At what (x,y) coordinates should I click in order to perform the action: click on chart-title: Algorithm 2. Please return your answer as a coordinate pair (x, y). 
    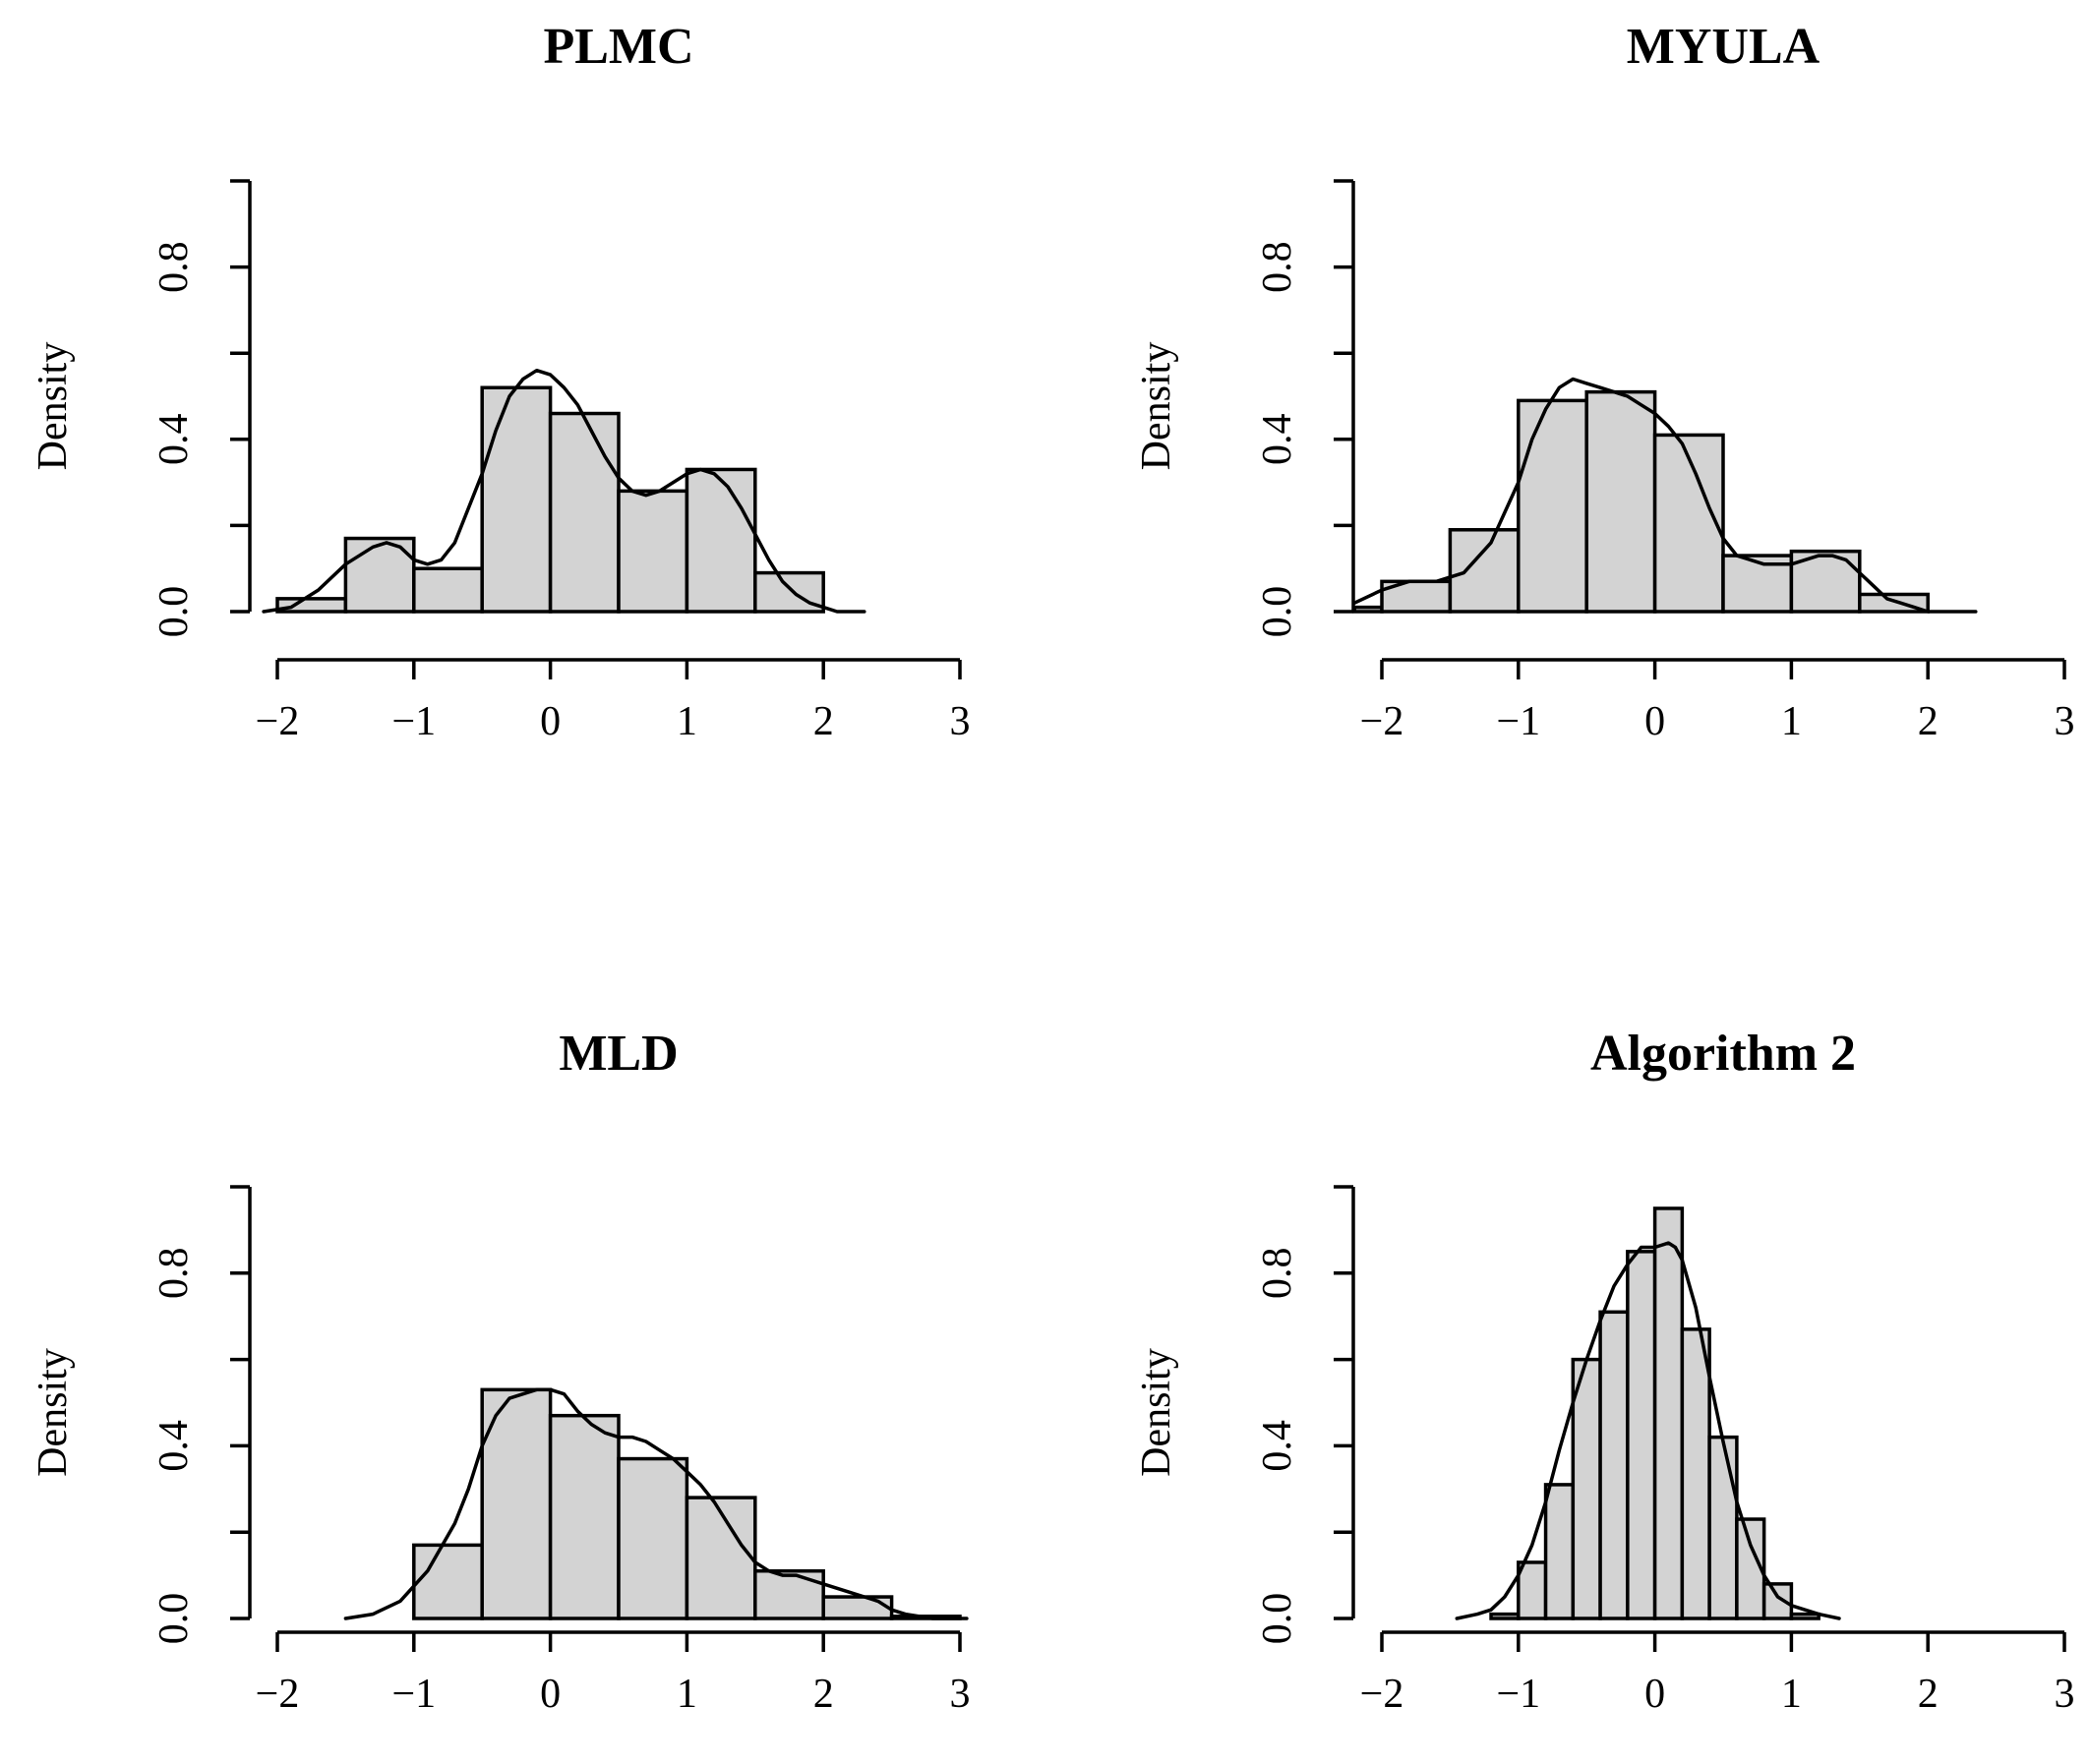
    Looking at the image, I should click on (1723, 1054).